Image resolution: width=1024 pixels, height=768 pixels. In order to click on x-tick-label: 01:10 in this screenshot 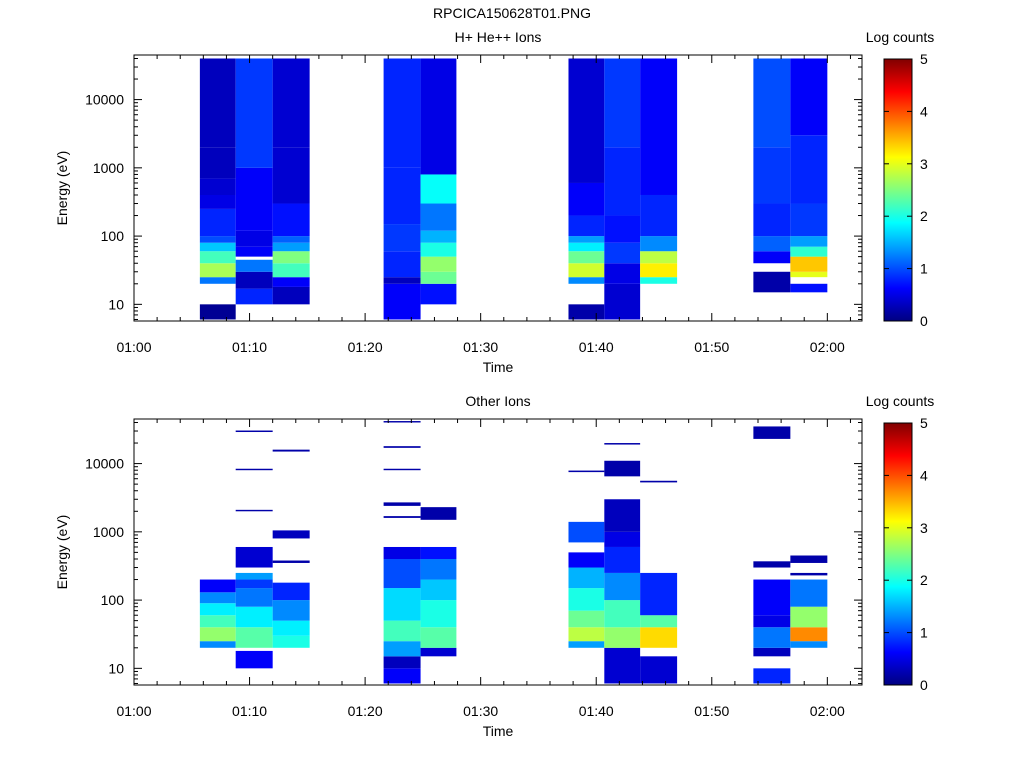, I will do `click(249, 347)`.